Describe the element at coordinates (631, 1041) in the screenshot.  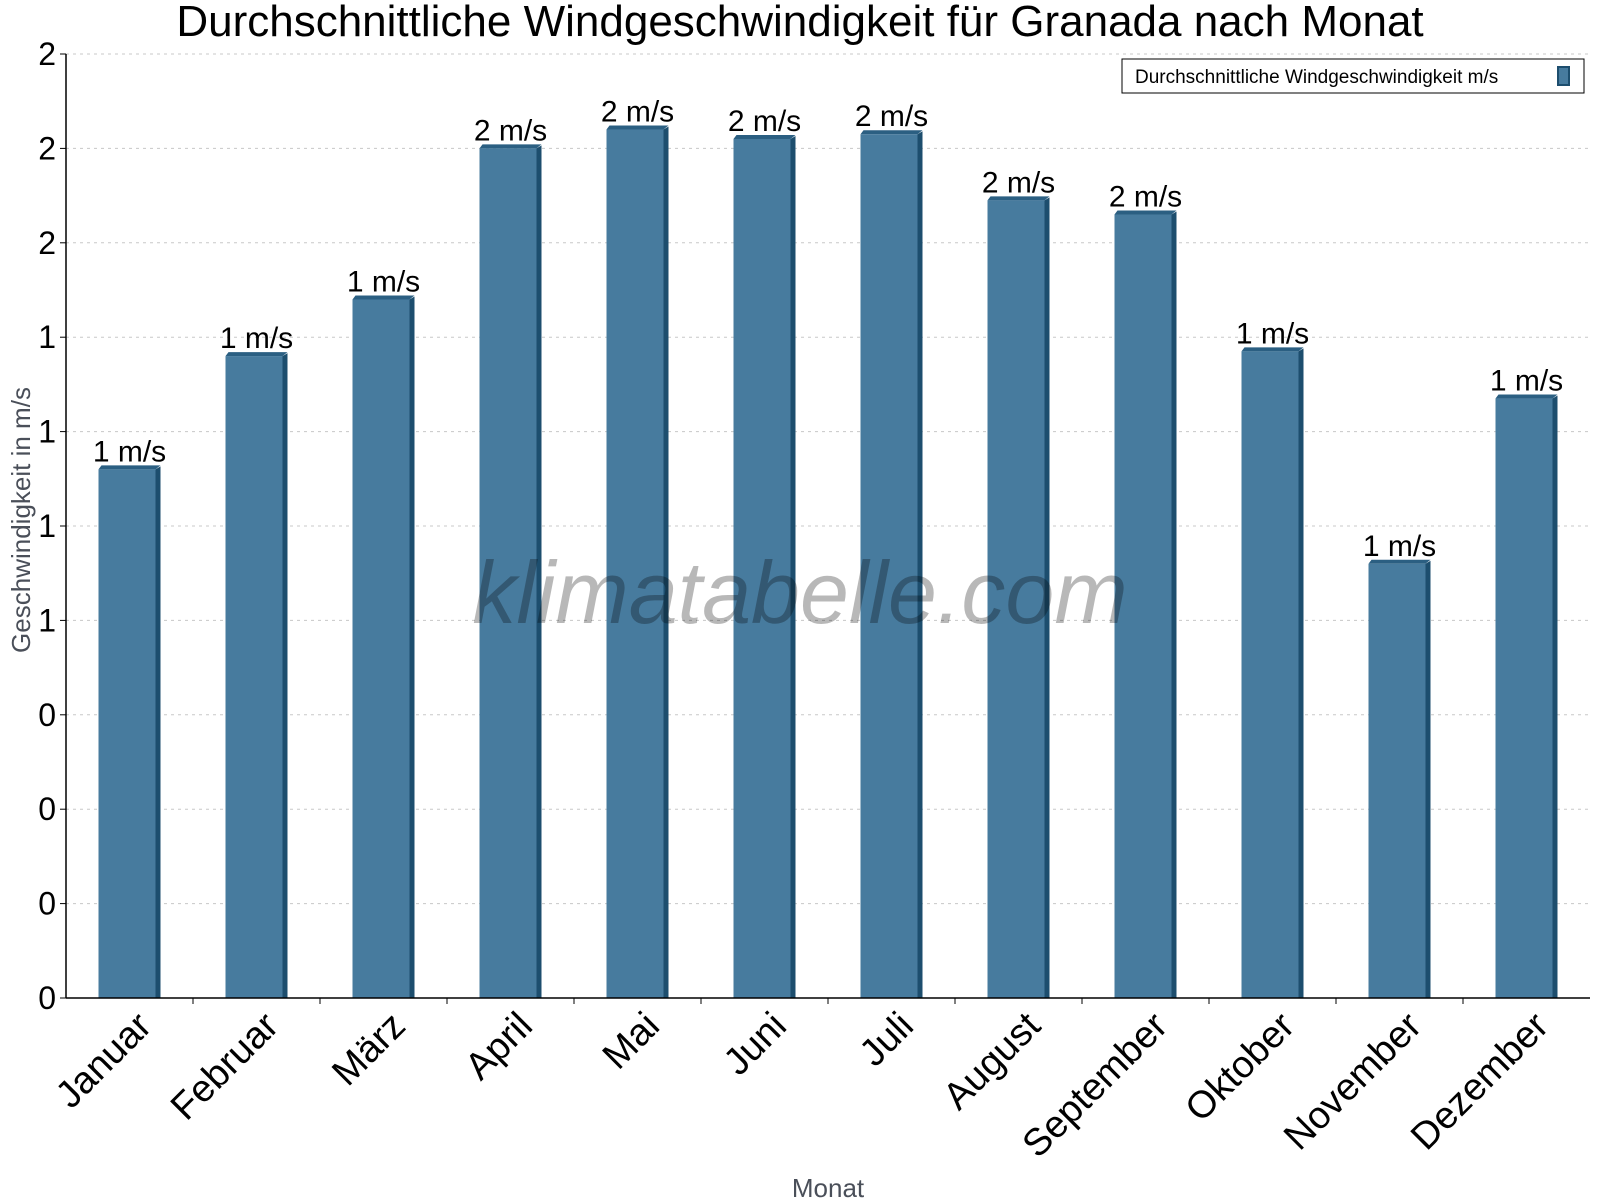
I see `x-tick-label: Mai` at that location.